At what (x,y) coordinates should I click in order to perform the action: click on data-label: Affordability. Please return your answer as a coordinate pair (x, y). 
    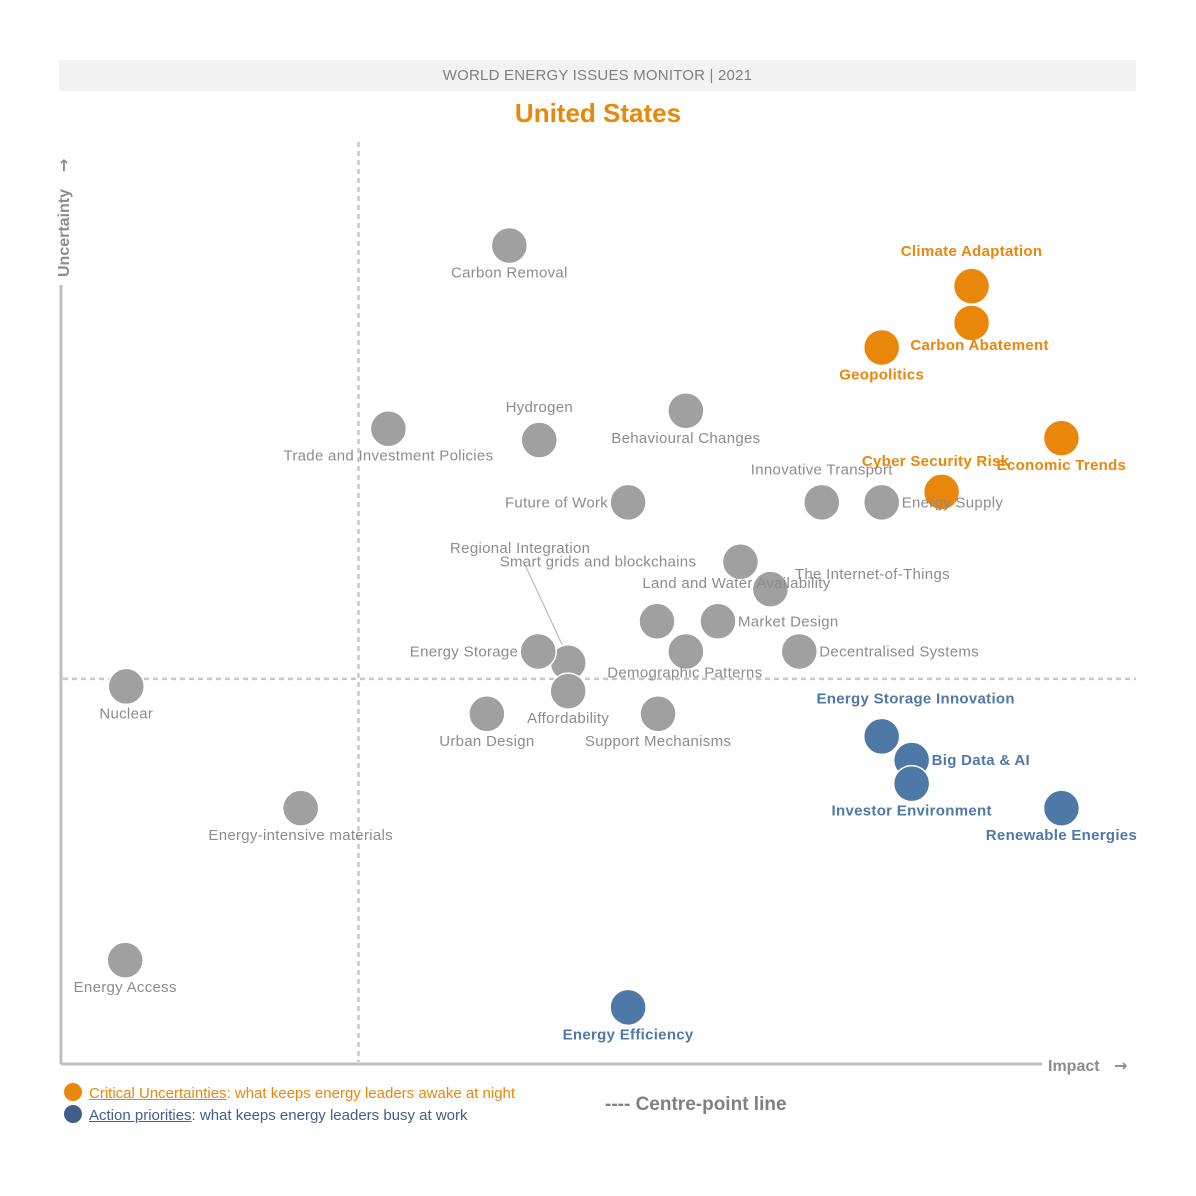
    Looking at the image, I should click on (568, 718).